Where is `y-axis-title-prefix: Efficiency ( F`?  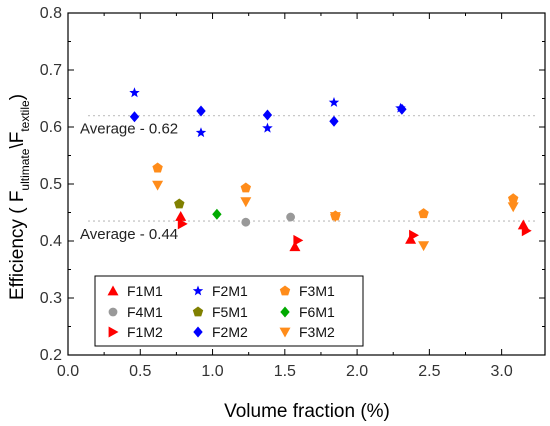 y-axis-title-prefix: Efficiency ( F is located at coordinates (17, 245).